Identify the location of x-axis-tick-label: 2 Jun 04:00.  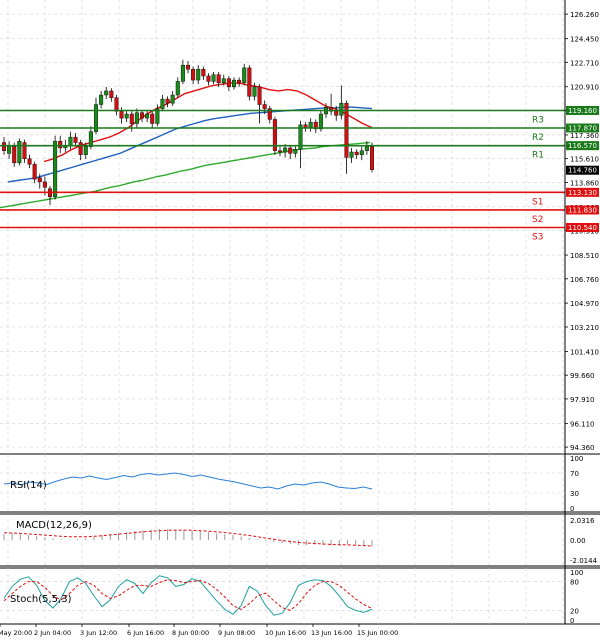
(52, 633).